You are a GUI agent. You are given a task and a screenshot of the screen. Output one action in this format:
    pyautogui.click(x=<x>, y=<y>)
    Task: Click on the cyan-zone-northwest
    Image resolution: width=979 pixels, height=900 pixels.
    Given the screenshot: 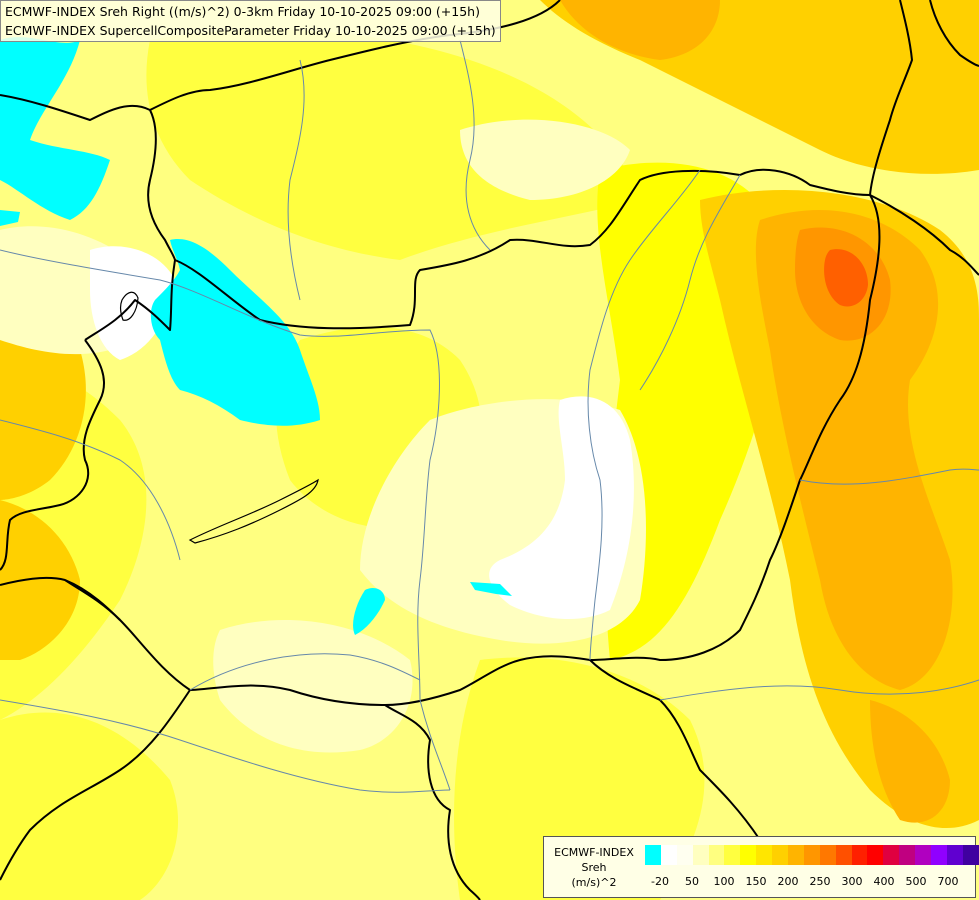 What is the action you would take?
    pyautogui.click(x=55, y=128)
    